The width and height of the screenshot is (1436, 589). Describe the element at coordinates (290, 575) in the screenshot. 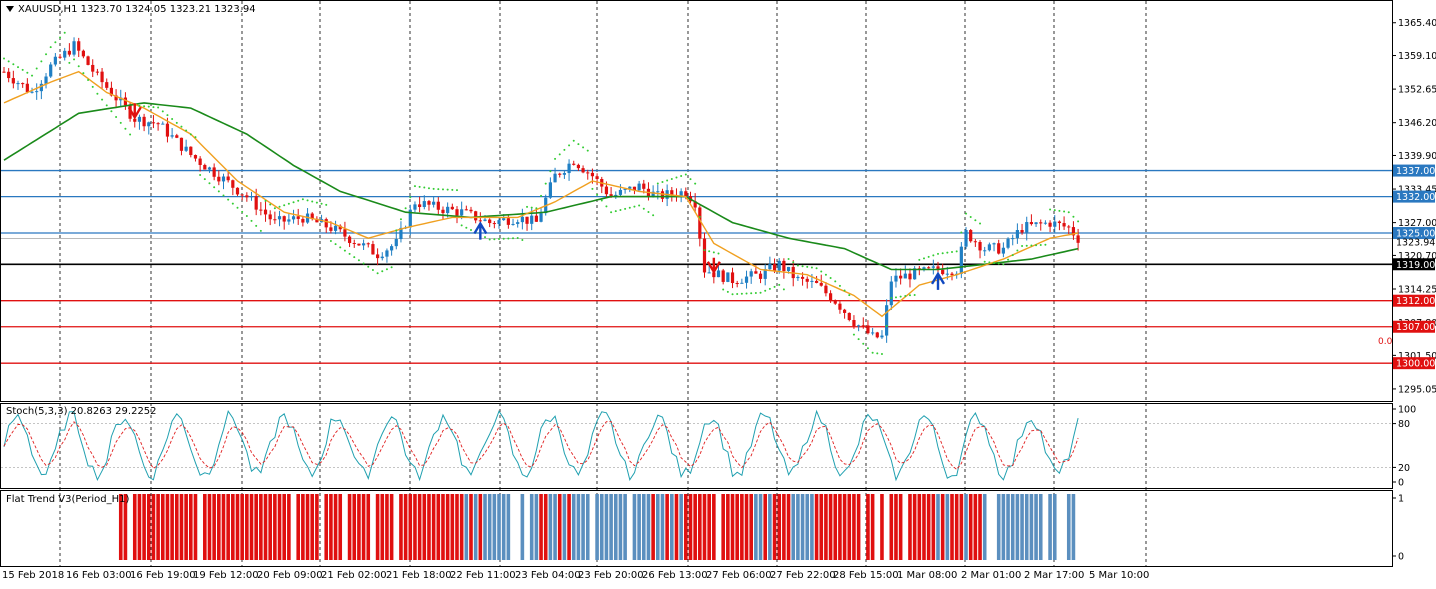

I see `x-tick-label: 20 Feb 09:00` at that location.